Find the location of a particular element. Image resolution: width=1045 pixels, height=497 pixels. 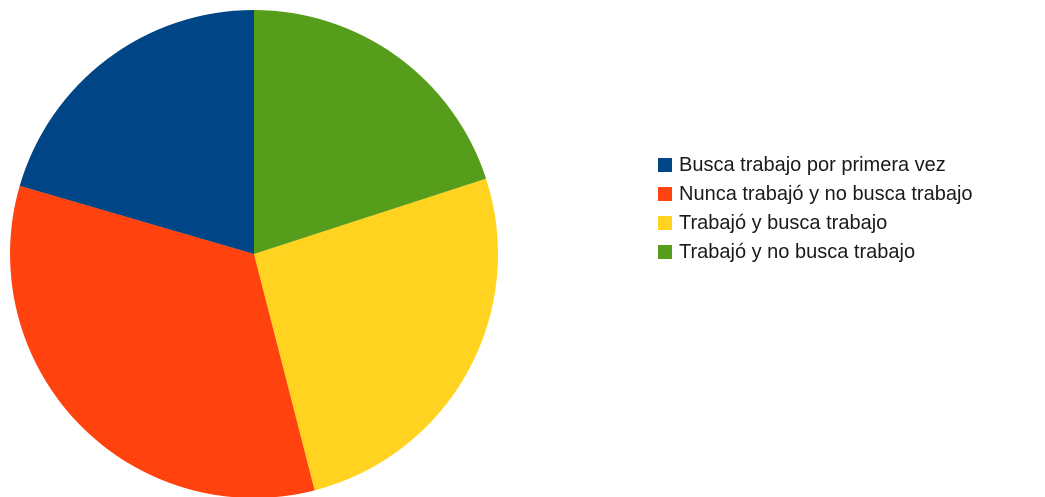

legend-item-trabajo-no-busca: Trabajó y no busca trabajo is located at coordinates (850, 252).